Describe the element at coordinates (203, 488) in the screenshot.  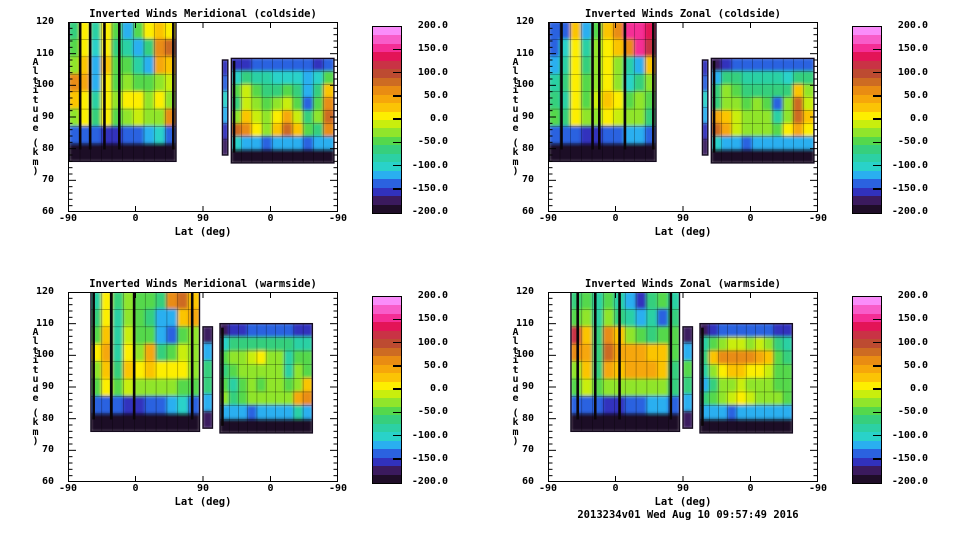
I see `x-tick-label: 90` at that location.